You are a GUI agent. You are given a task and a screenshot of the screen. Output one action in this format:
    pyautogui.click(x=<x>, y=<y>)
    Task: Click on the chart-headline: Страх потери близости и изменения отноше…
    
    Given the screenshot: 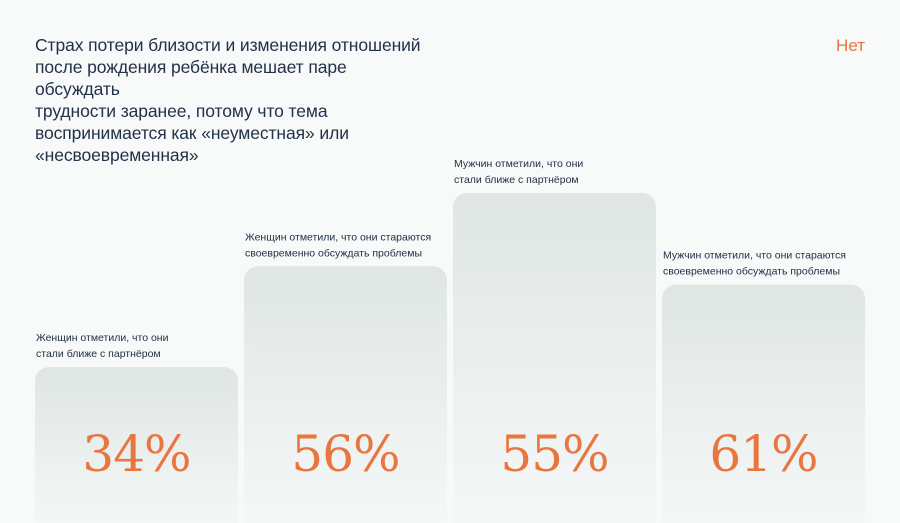 What is the action you would take?
    pyautogui.click(x=235, y=100)
    